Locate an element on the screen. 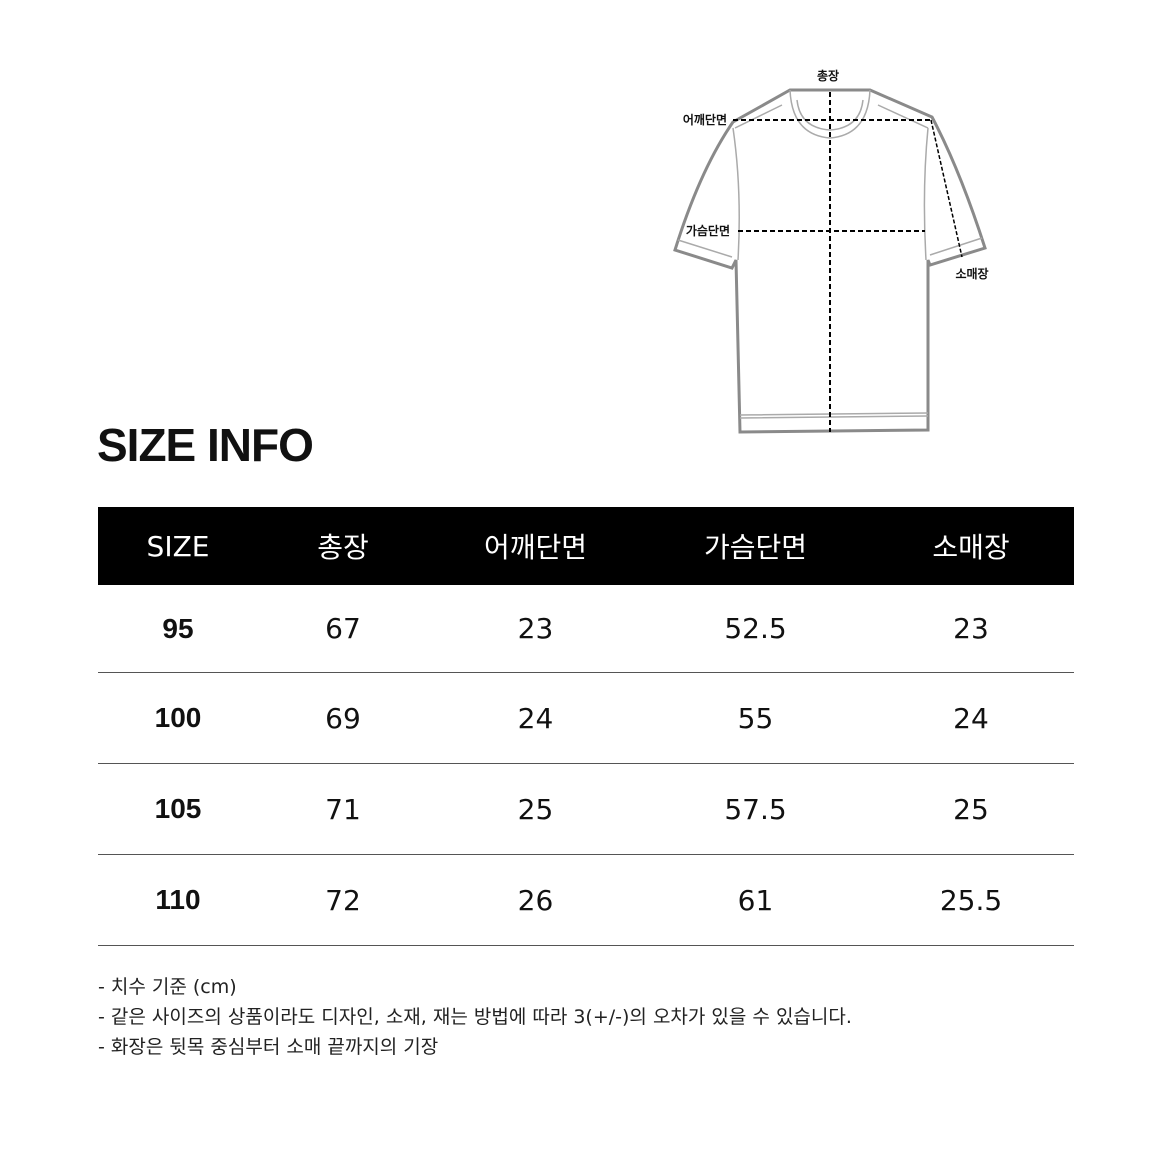 This screenshot has height=1150, width=1170. cell-shoulder: 24 is located at coordinates (535, 718).